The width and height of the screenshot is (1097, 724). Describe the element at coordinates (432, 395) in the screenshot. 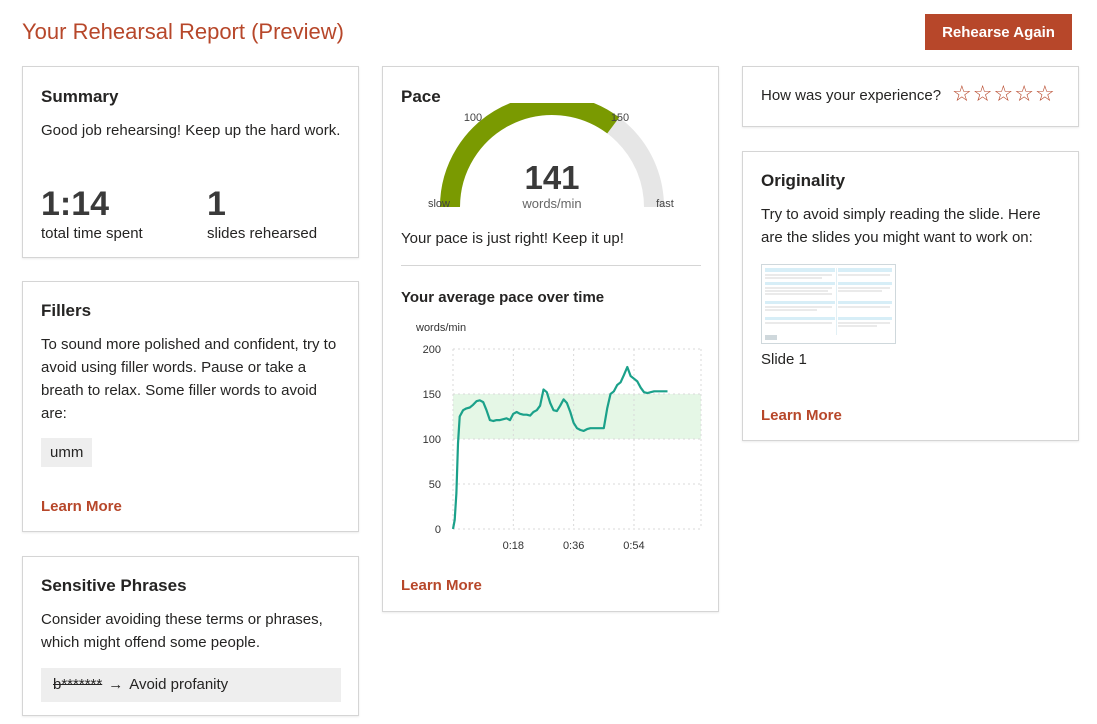

I see `y-tick-label: 150` at that location.